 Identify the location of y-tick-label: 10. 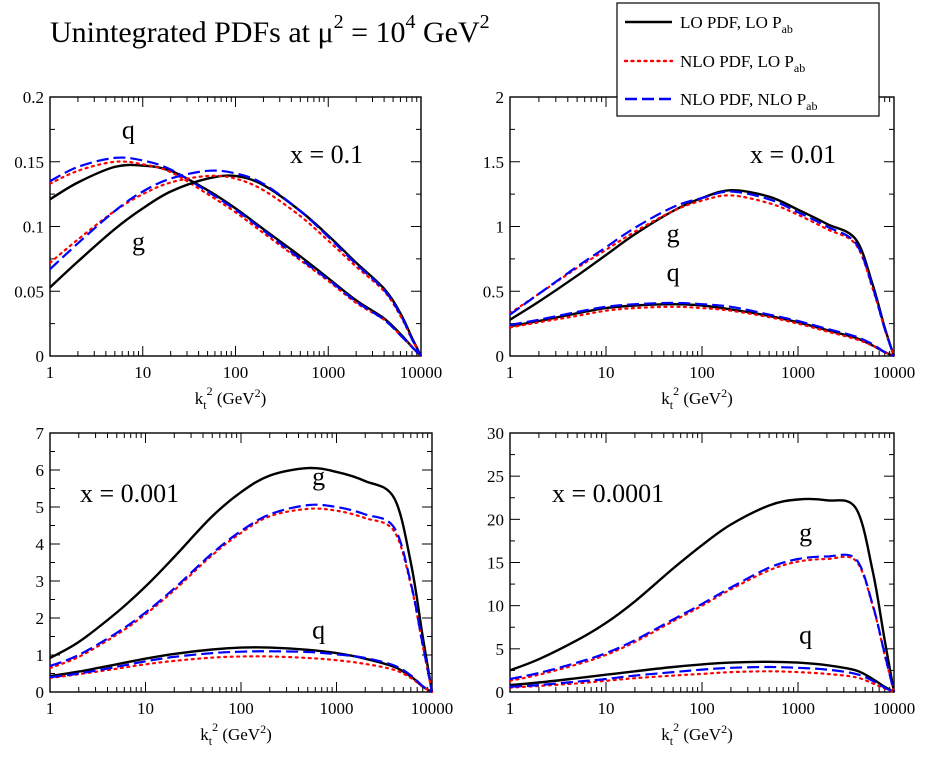
(495, 606).